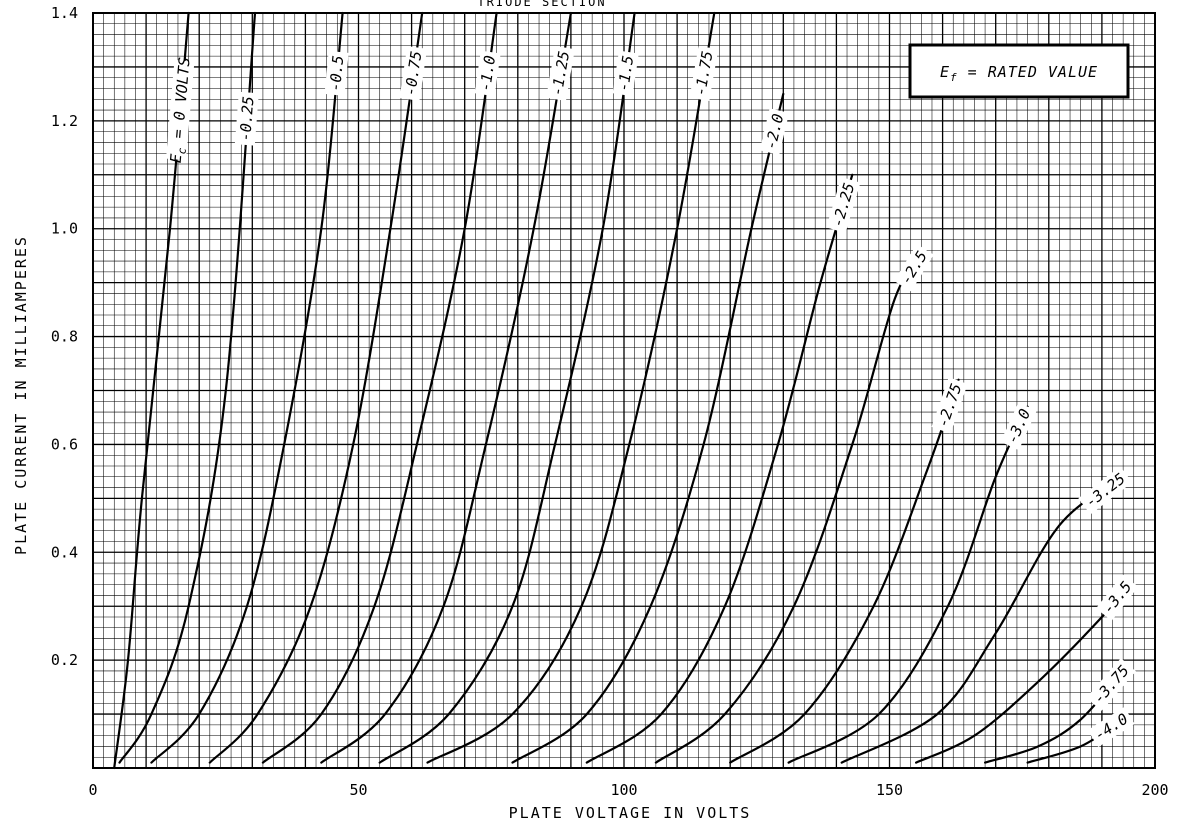 The width and height of the screenshot is (1181, 823). Describe the element at coordinates (64, 13) in the screenshot. I see `y-tick-label: 1.4` at that location.